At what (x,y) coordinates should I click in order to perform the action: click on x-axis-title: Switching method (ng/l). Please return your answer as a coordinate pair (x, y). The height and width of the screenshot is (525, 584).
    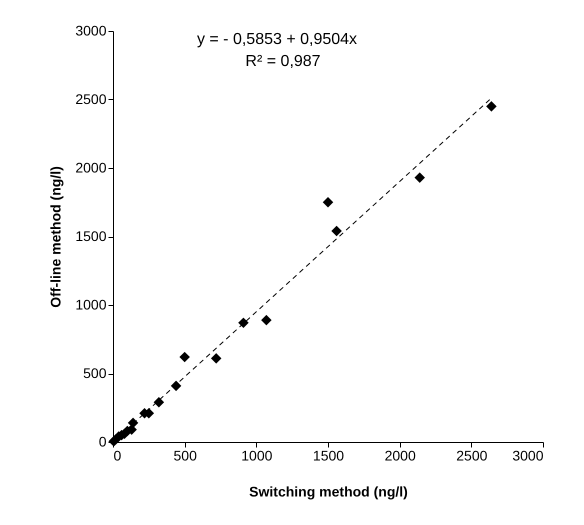
    Looking at the image, I should click on (328, 492).